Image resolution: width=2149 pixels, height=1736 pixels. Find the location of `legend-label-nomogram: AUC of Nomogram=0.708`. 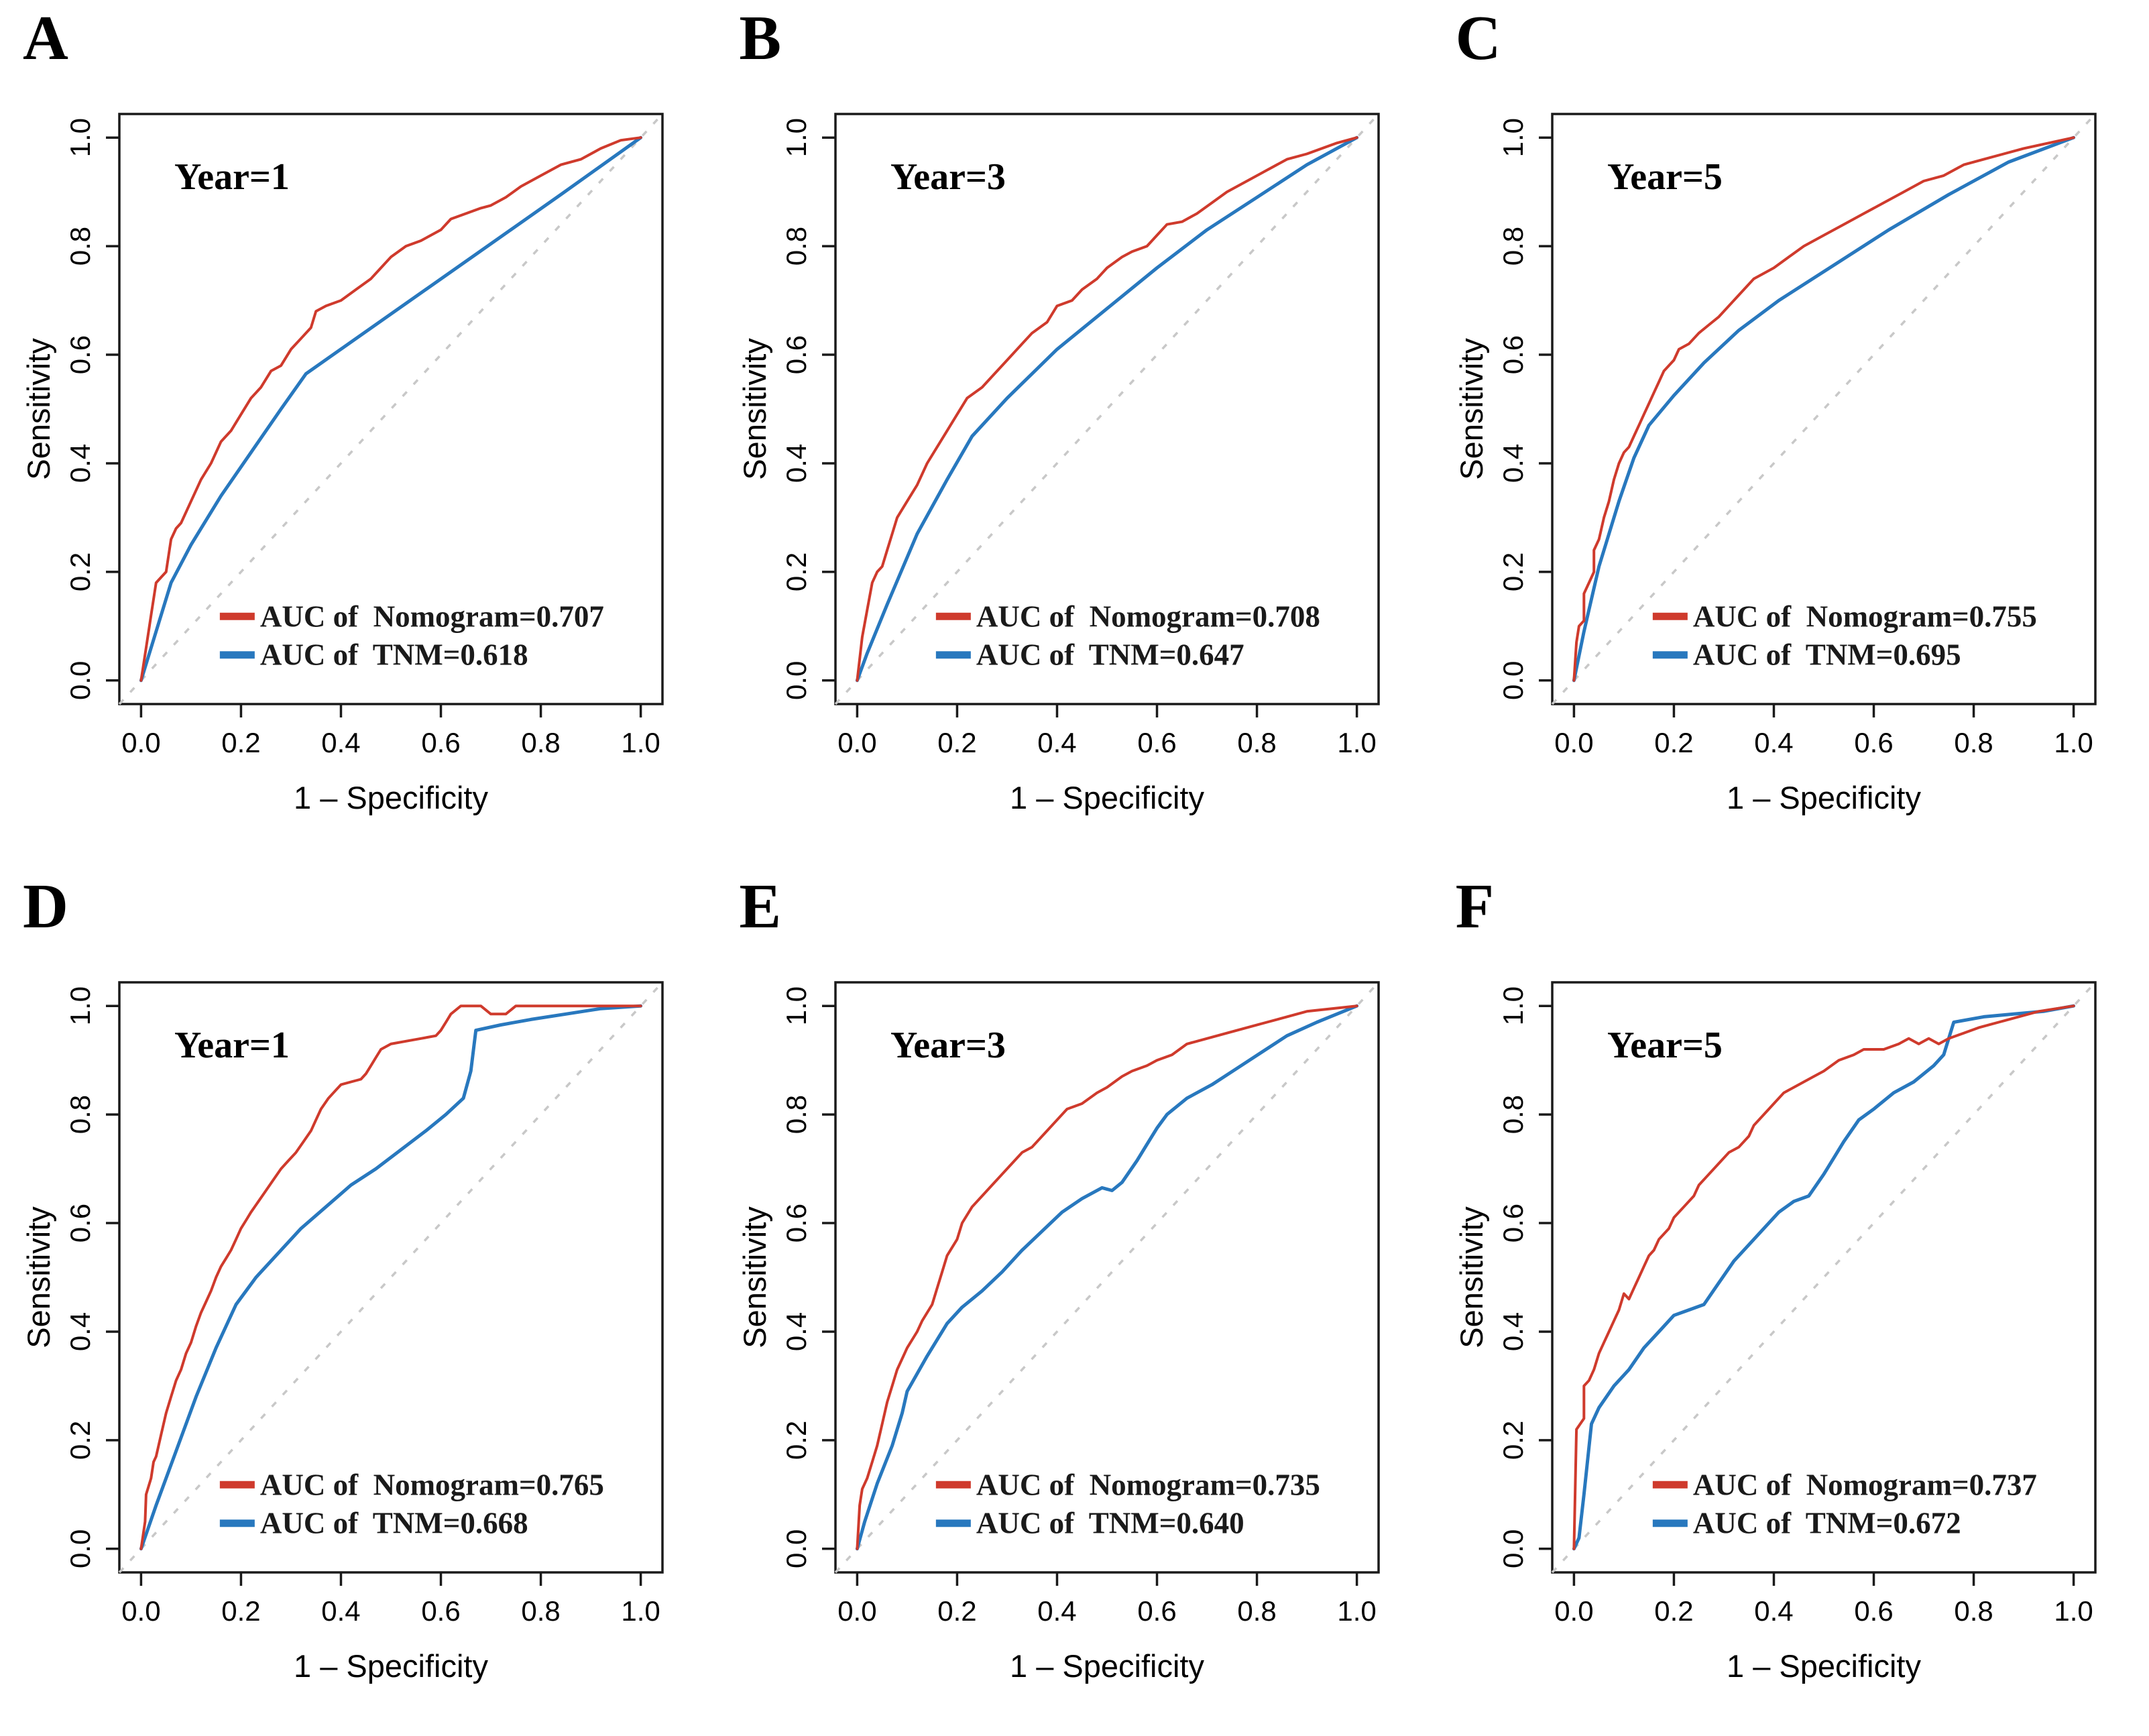

legend-label-nomogram: AUC of Nomogram=0.708 is located at coordinates (1148, 616).